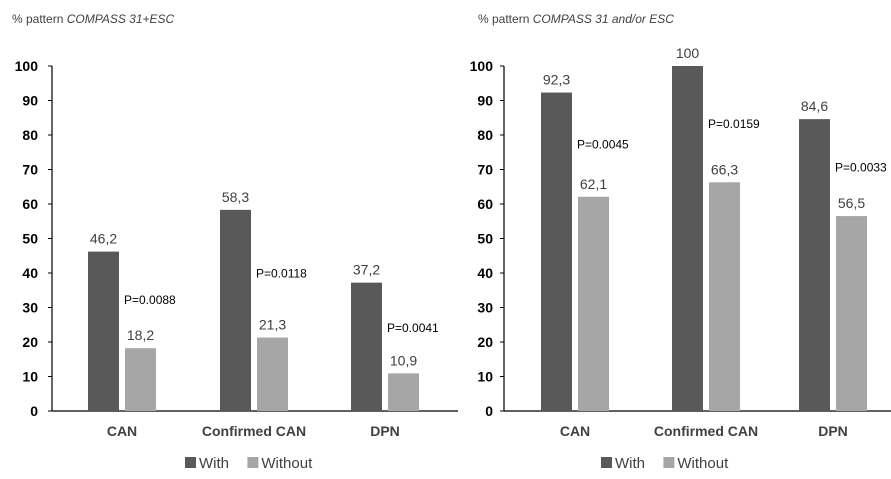 Image resolution: width=891 pixels, height=479 pixels. I want to click on bar-value-label: 10,9, so click(403, 360).